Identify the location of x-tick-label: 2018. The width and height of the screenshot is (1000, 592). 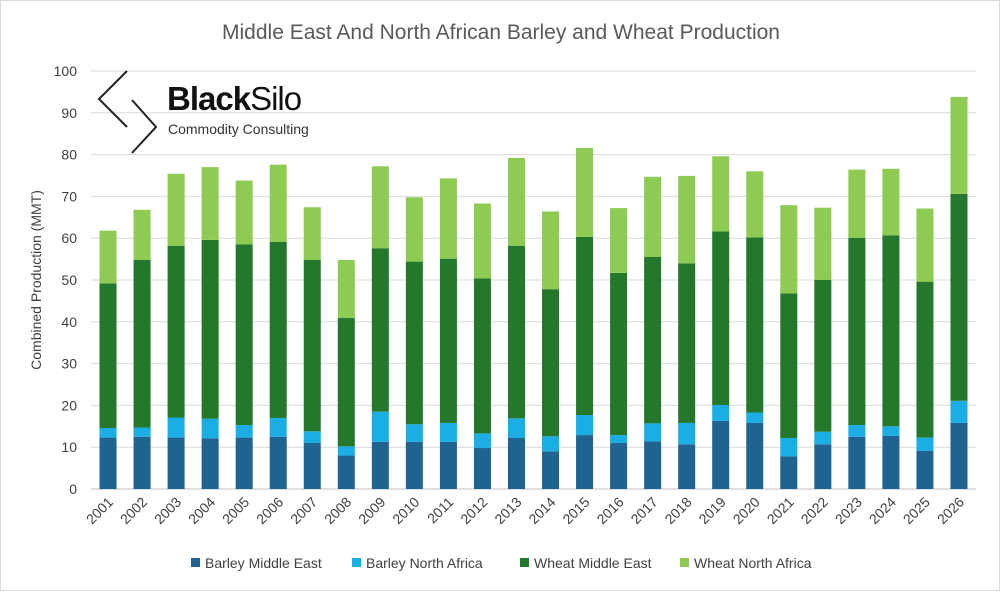
(677, 510).